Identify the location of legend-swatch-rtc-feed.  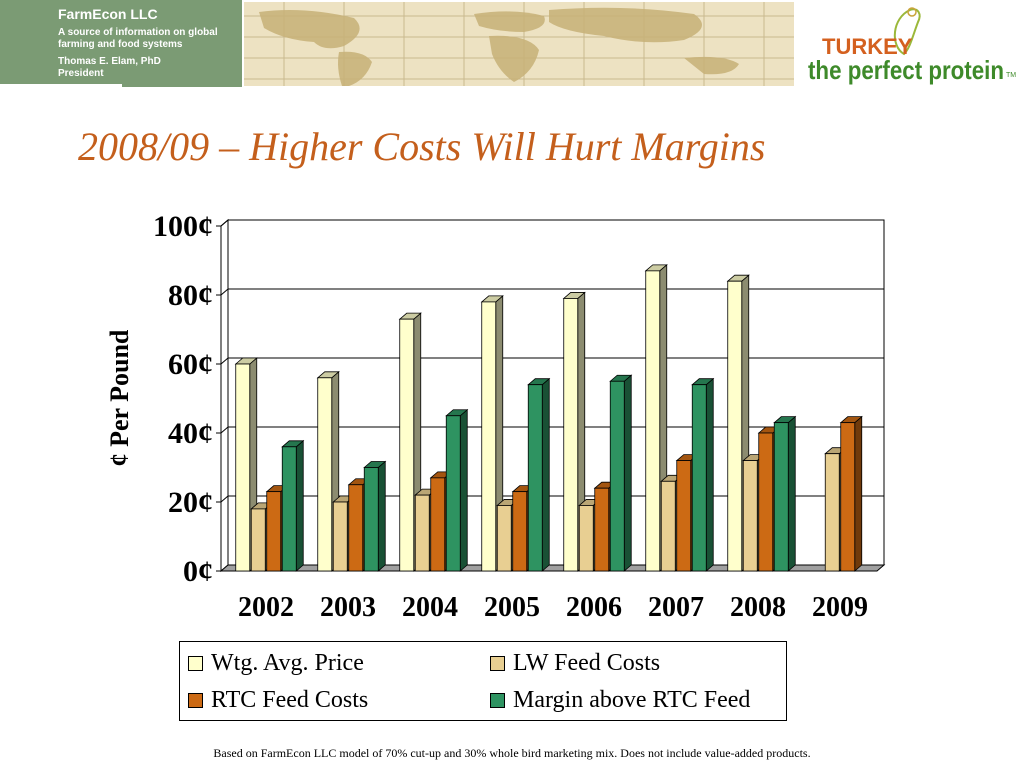
(195, 700).